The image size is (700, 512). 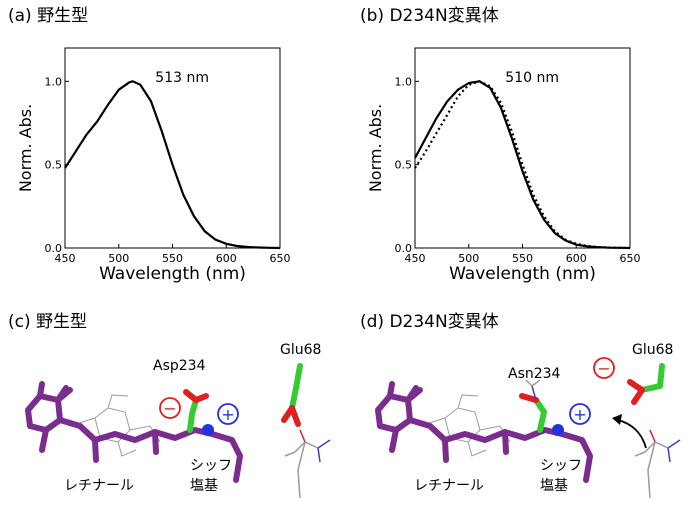 I want to click on panel-label-c: (c) 野生型, so click(x=48, y=322).